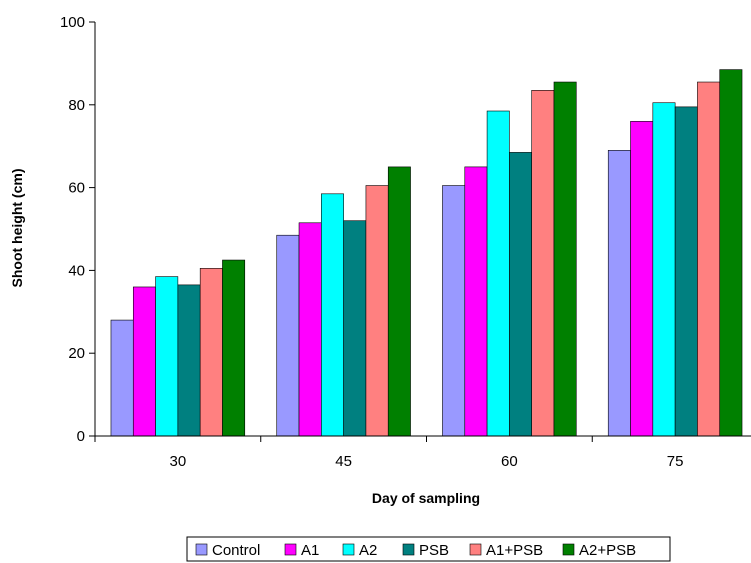  What do you see at coordinates (76, 188) in the screenshot?
I see `y-tick-label: 60` at bounding box center [76, 188].